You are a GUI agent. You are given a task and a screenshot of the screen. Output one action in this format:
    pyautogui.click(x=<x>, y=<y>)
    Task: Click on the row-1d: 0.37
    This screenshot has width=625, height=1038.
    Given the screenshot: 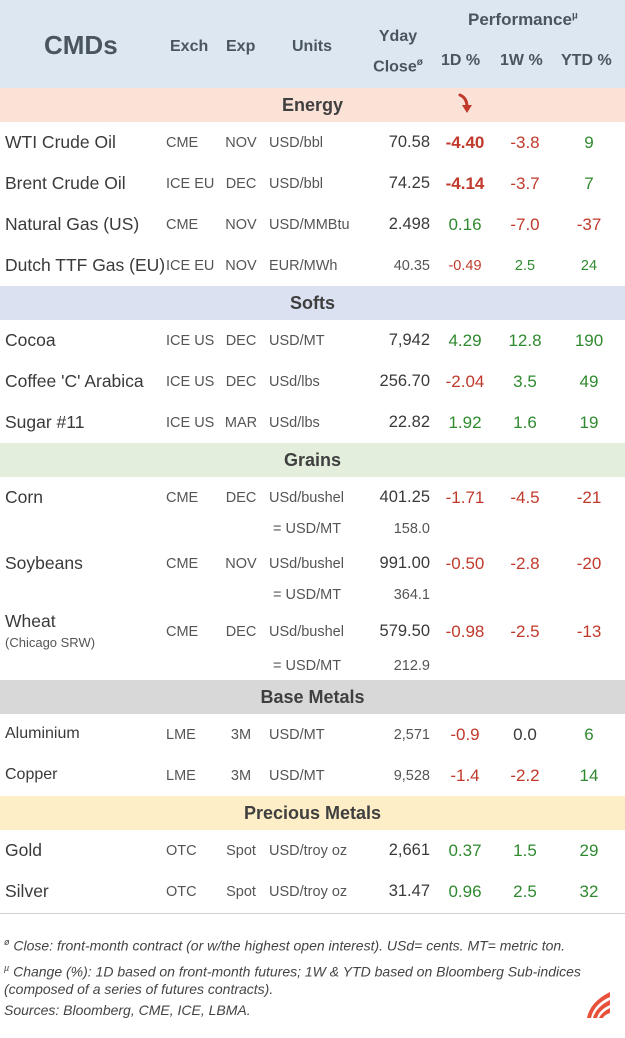 What is the action you would take?
    pyautogui.click(x=465, y=850)
    